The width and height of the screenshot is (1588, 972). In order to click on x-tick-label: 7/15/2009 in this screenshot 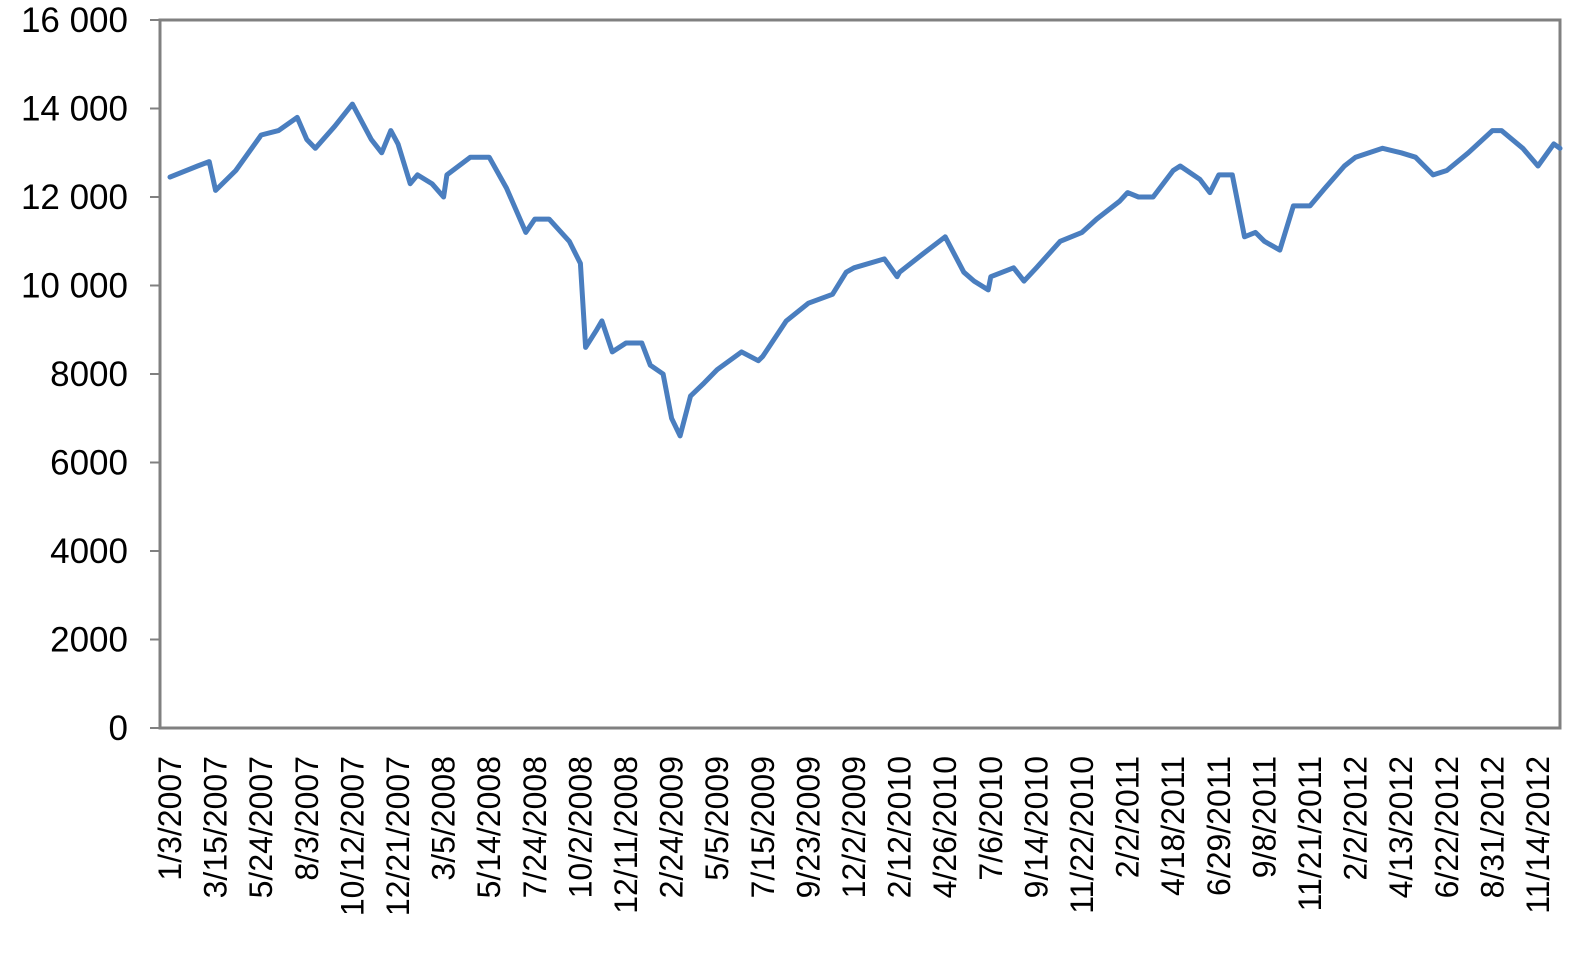, I will do `click(763, 827)`.